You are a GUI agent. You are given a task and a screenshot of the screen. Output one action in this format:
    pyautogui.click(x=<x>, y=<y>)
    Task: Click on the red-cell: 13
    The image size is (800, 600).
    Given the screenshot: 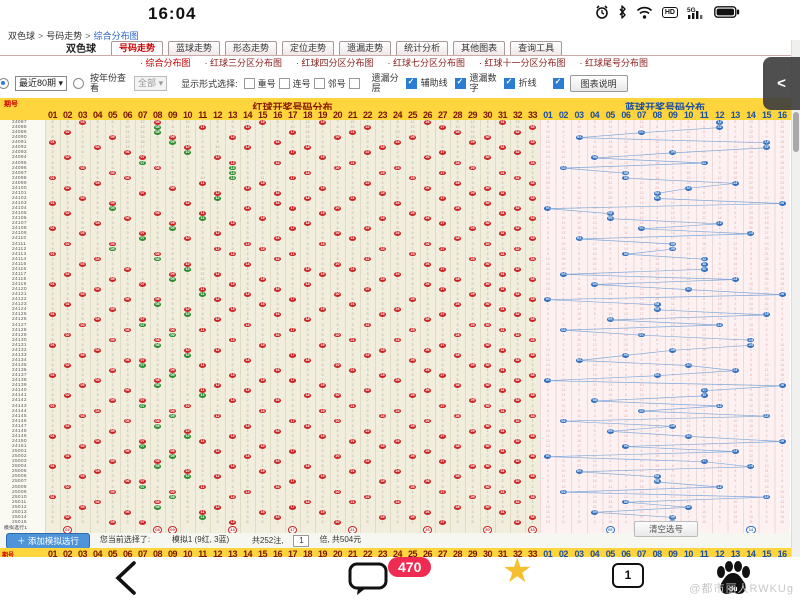 What is the action you would take?
    pyautogui.click(x=202, y=284)
    